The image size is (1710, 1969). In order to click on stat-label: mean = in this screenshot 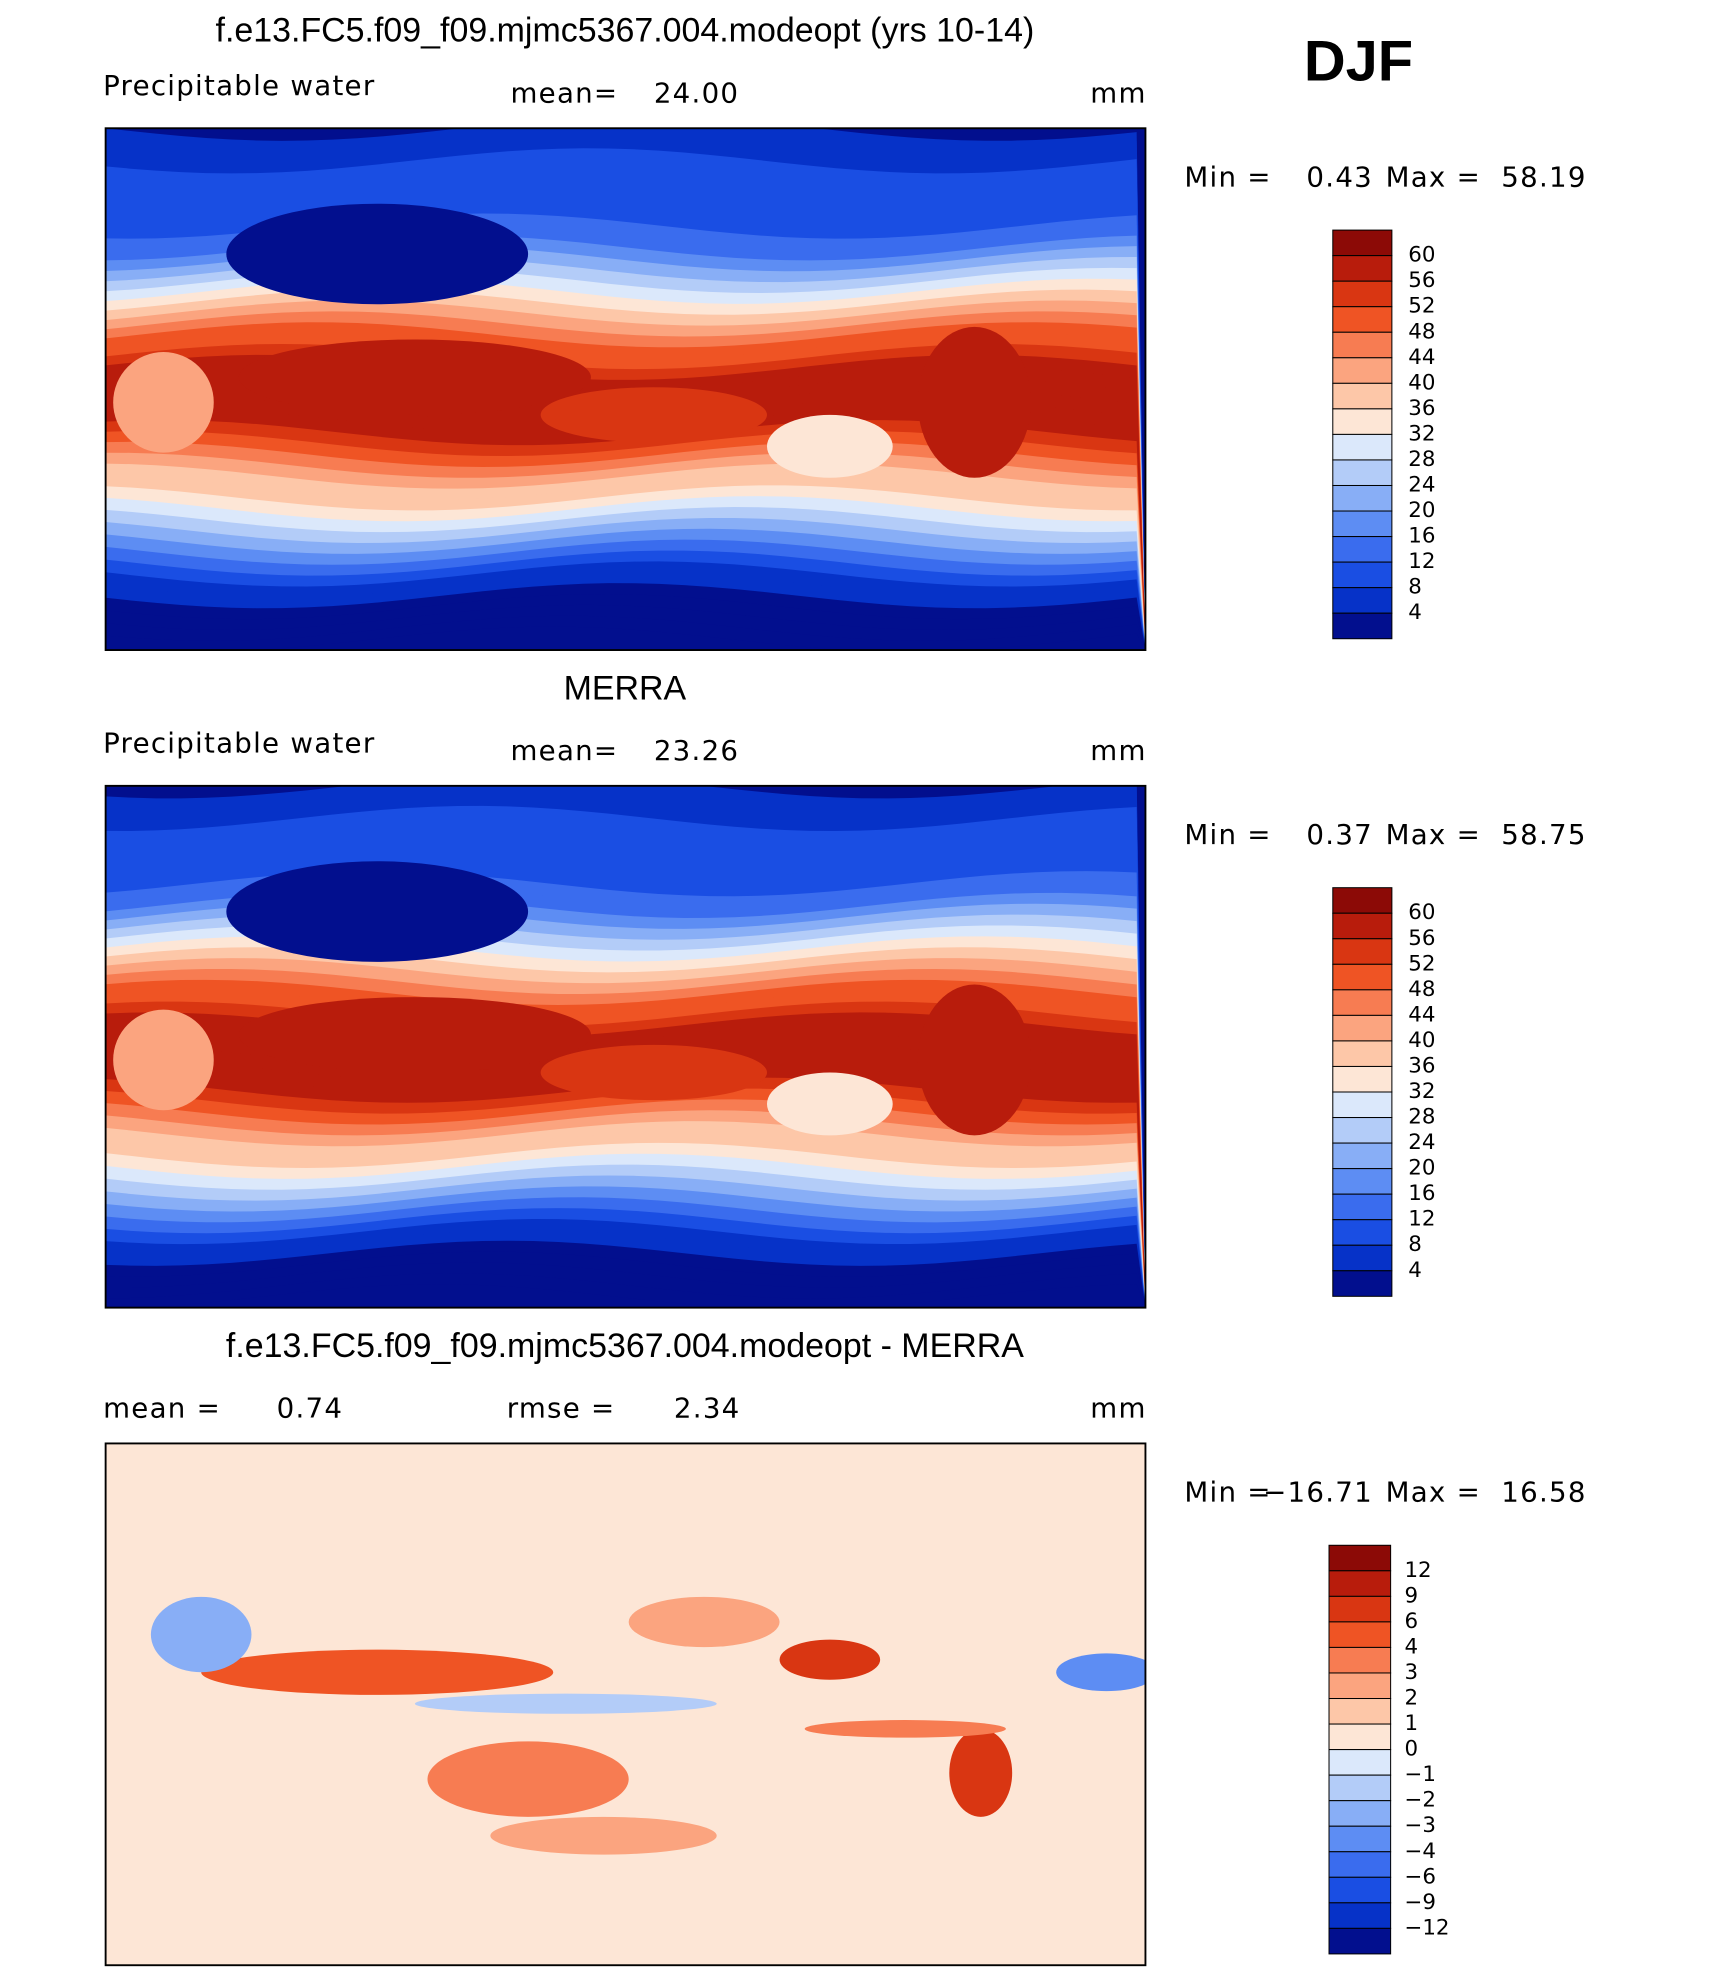, I will do `click(162, 1407)`.